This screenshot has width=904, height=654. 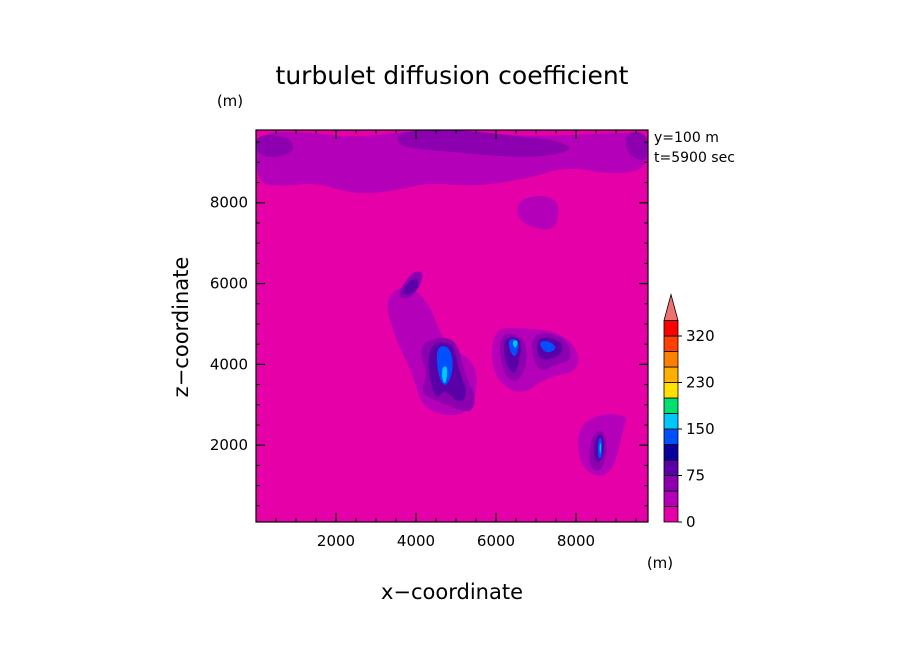 What do you see at coordinates (576, 541) in the screenshot?
I see `x-tick-label: 8000` at bounding box center [576, 541].